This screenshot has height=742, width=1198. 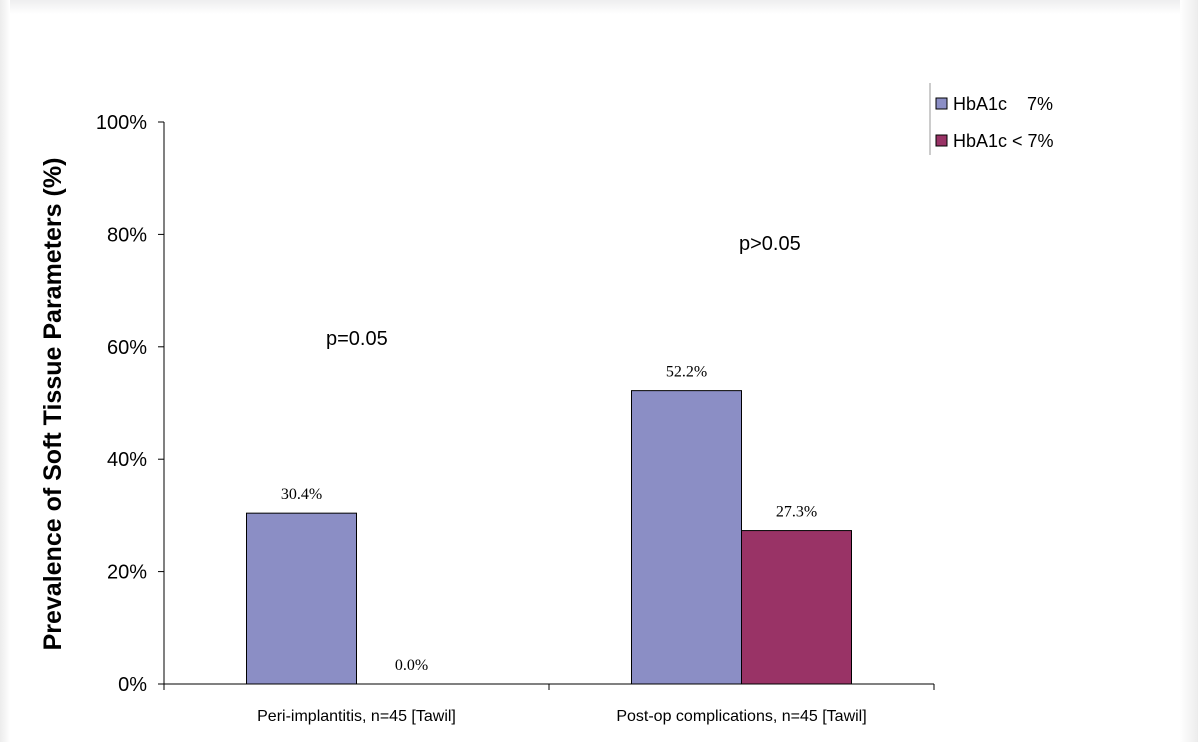 What do you see at coordinates (796, 512) in the screenshot?
I see `bar-value-label: 27.3%` at bounding box center [796, 512].